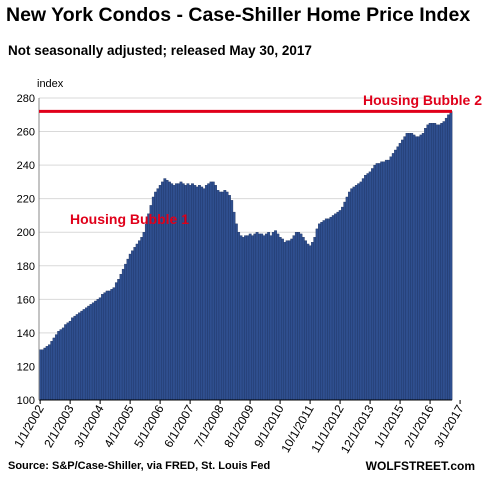  I want to click on y-tick-label: 220, so click(26, 200).